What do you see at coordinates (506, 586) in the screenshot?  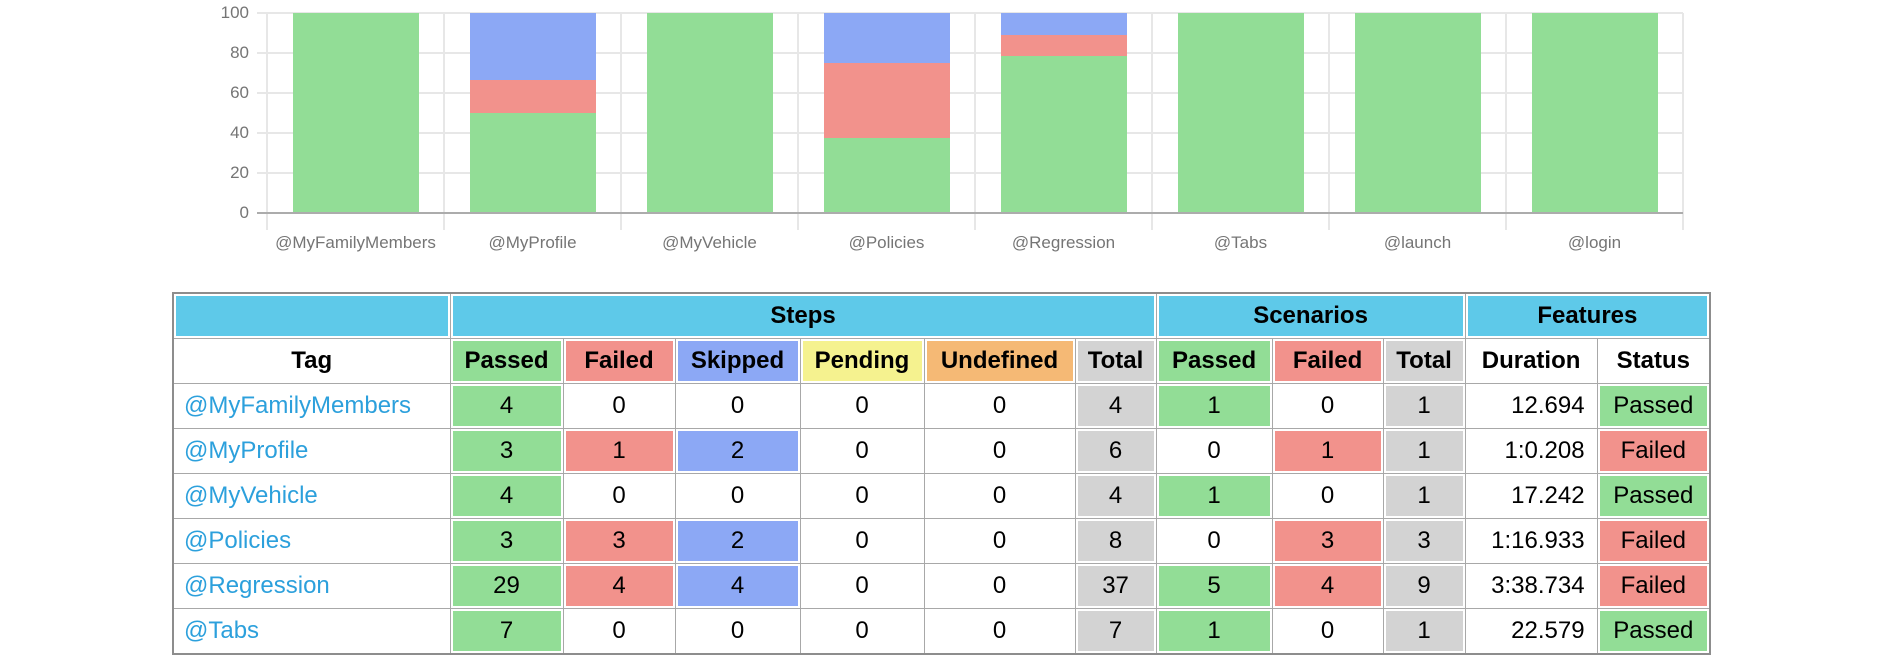 I see `steps-passed-cell: 29` at bounding box center [506, 586].